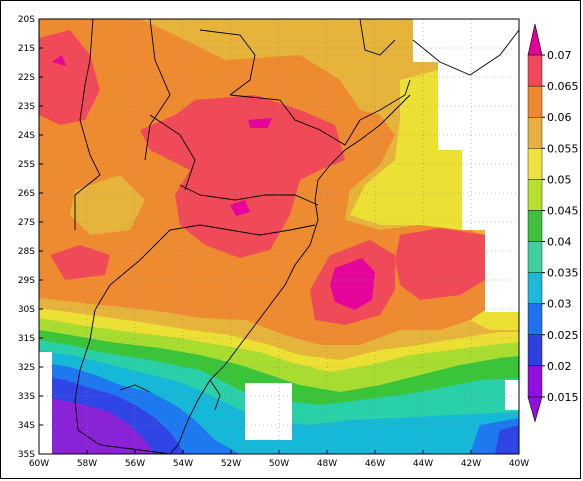  Describe the element at coordinates (183, 464) in the screenshot. I see `lon-tick-label: 54W` at that location.